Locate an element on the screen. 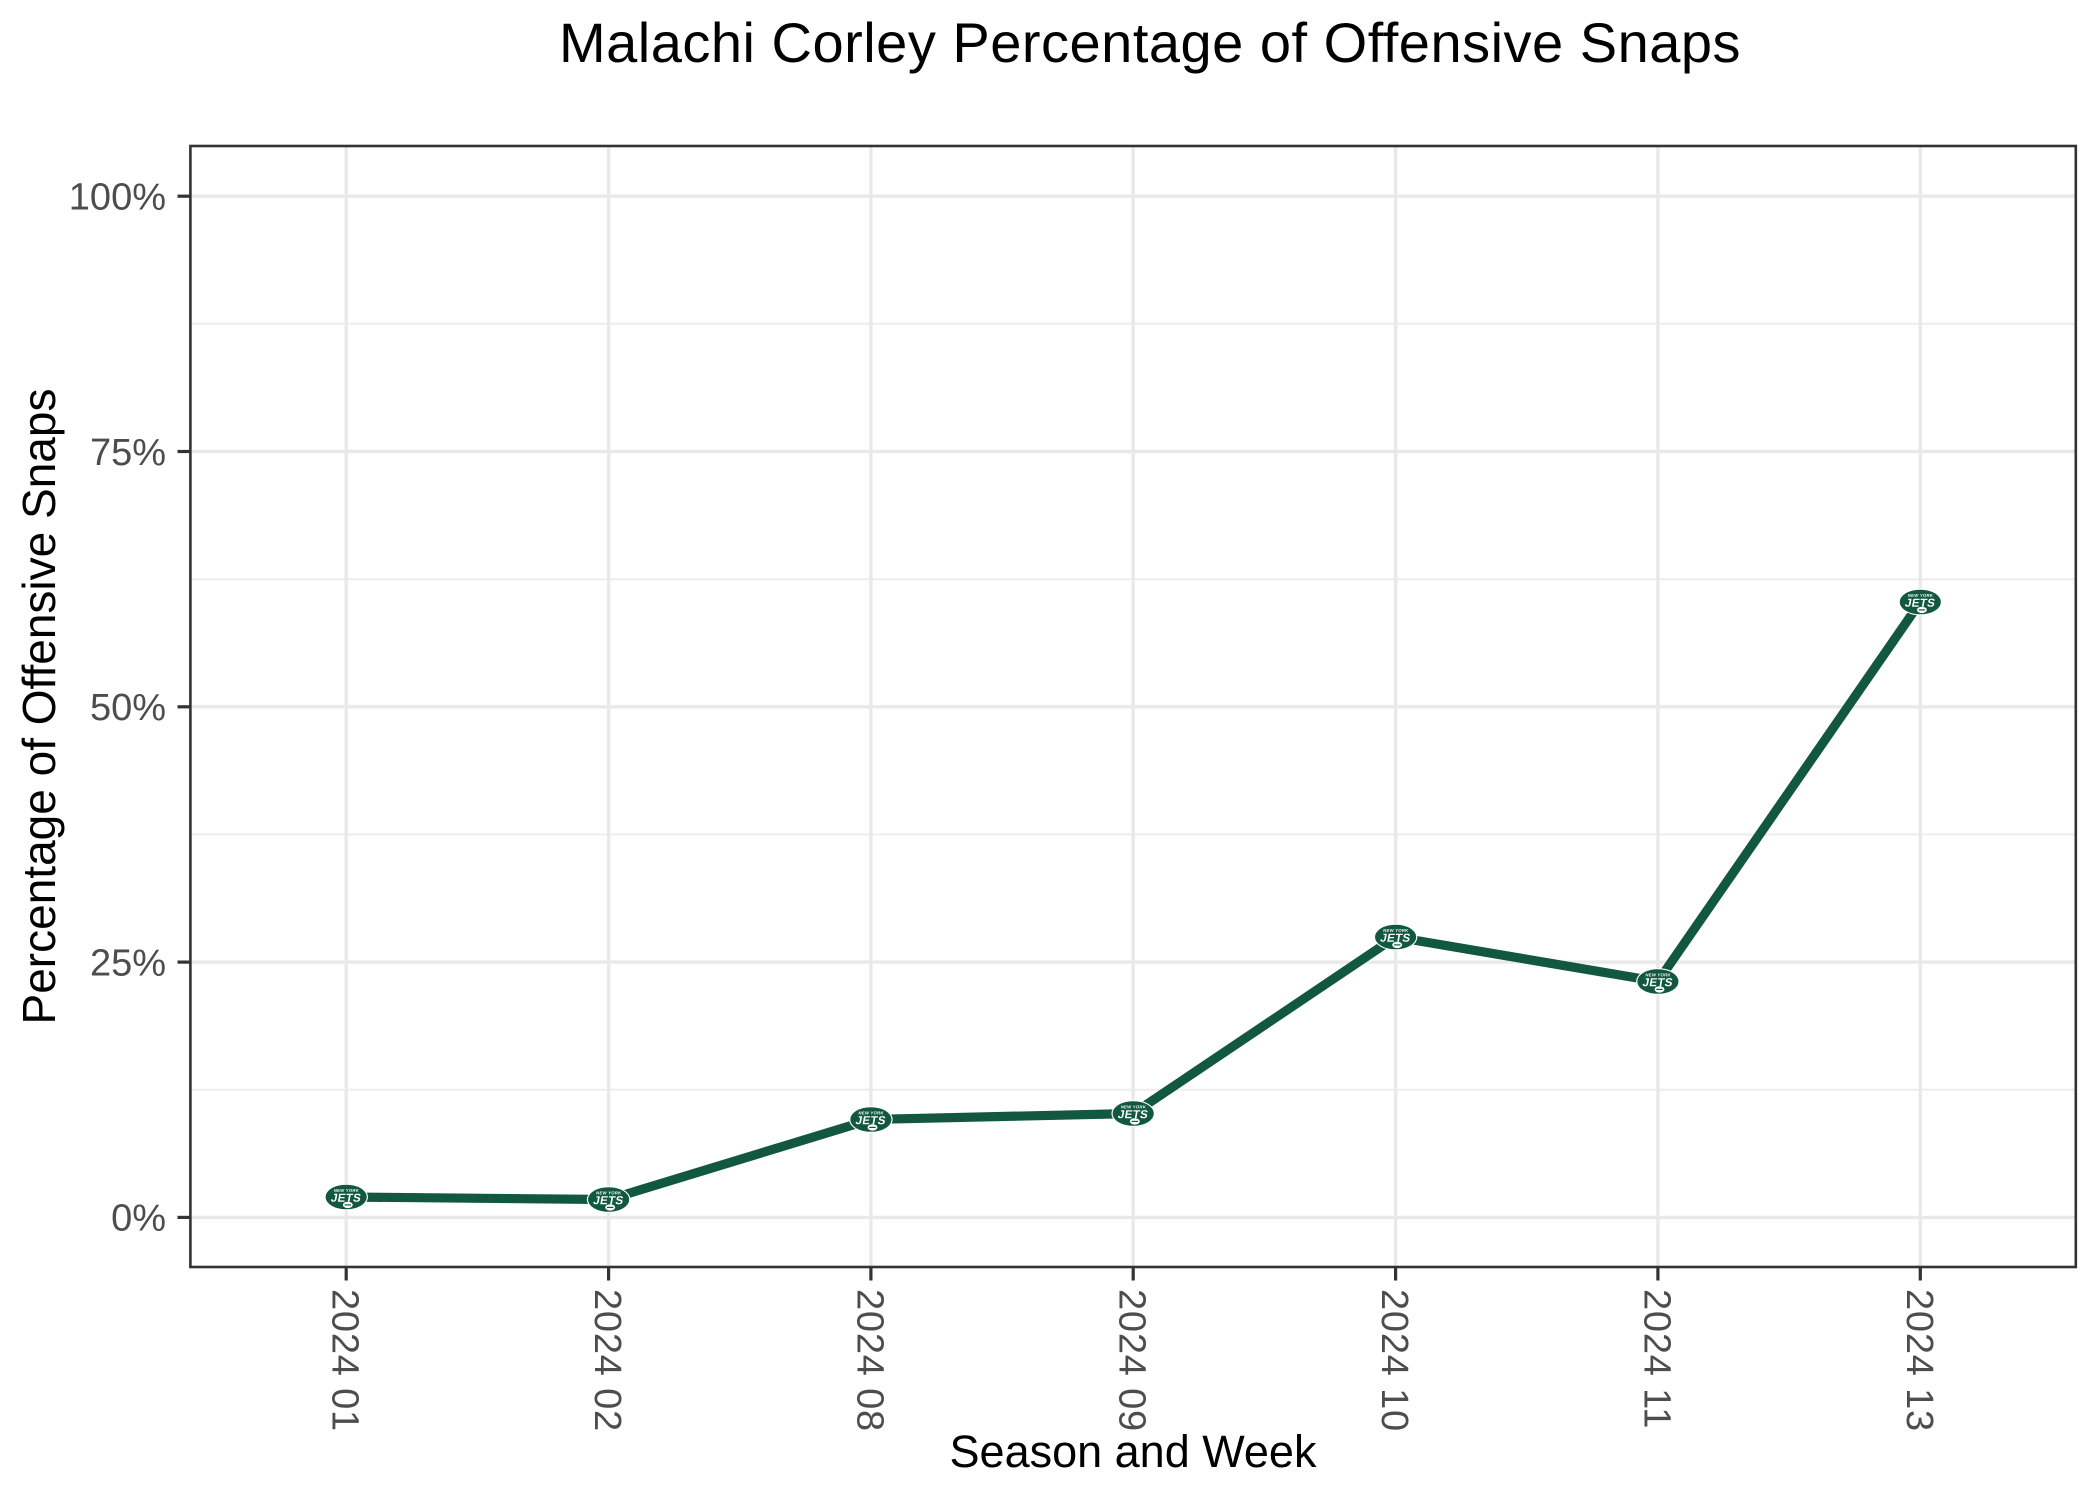 The width and height of the screenshot is (2100, 1500). svg-text: 2024 09 is located at coordinates (1132, 1360).